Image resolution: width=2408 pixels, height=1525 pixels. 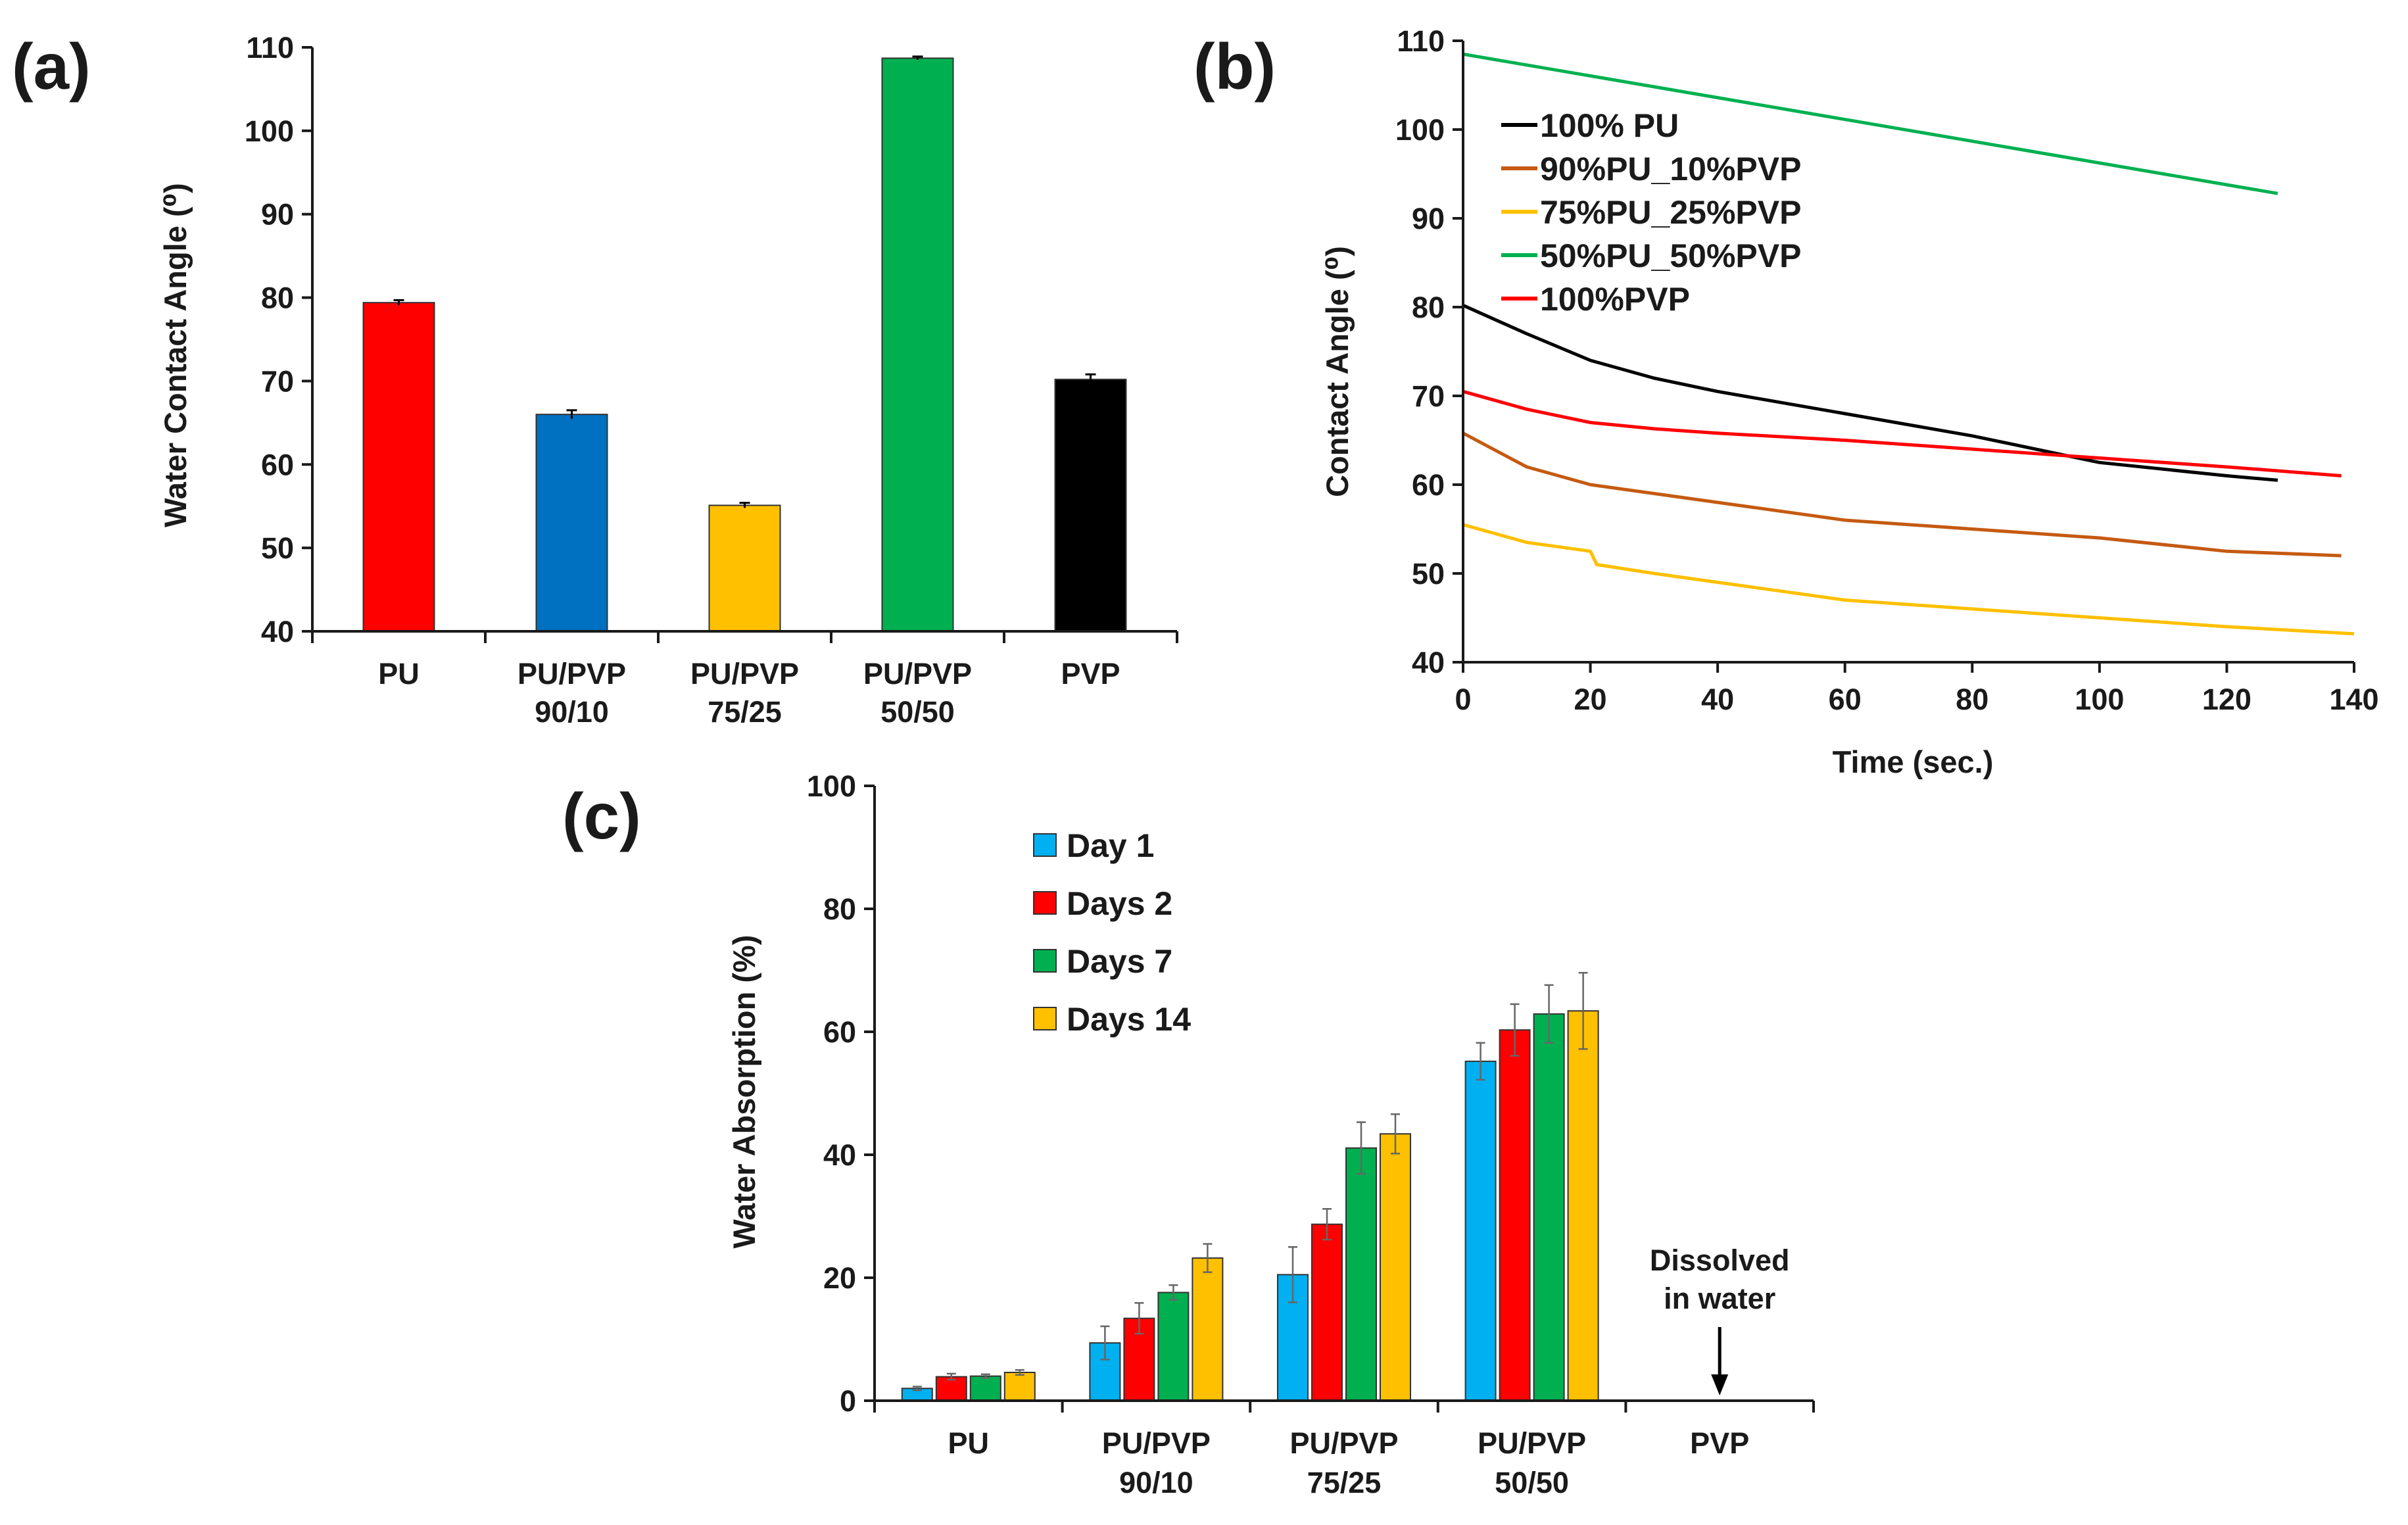 What do you see at coordinates (1719, 1298) in the screenshot?
I see `annotation-text: in water` at bounding box center [1719, 1298].